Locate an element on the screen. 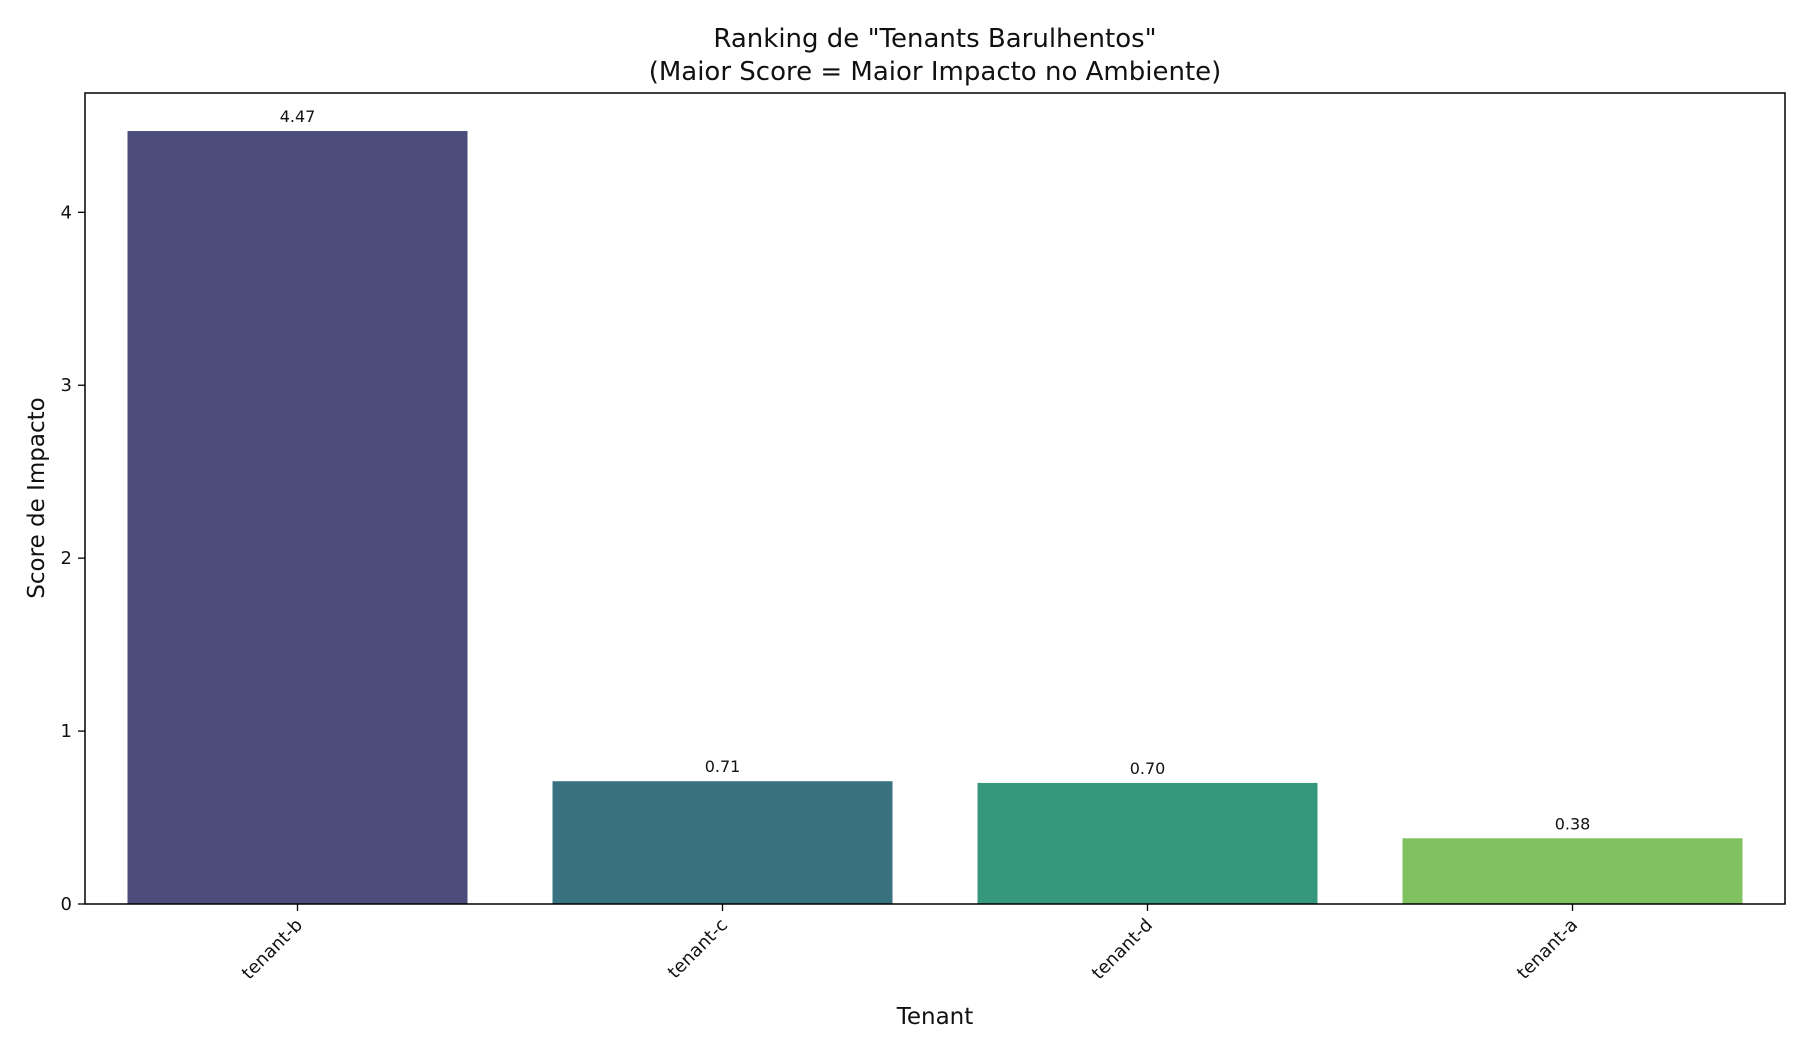  x-tick-label-tenant-d: tenant-d is located at coordinates (1122, 949).